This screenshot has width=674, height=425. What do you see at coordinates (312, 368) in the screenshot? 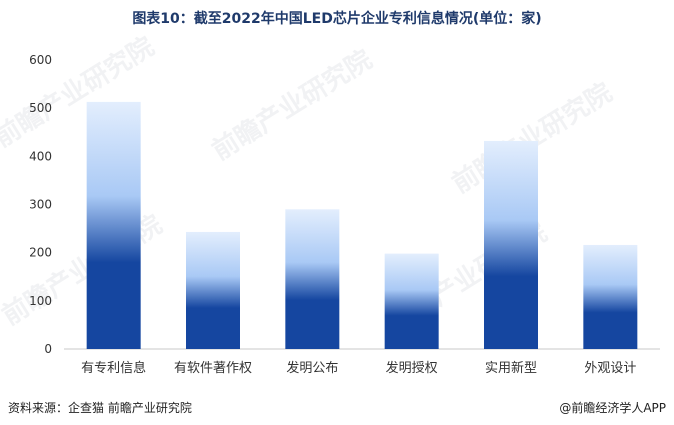
I see `x-tick-label: 发明公布` at bounding box center [312, 368].